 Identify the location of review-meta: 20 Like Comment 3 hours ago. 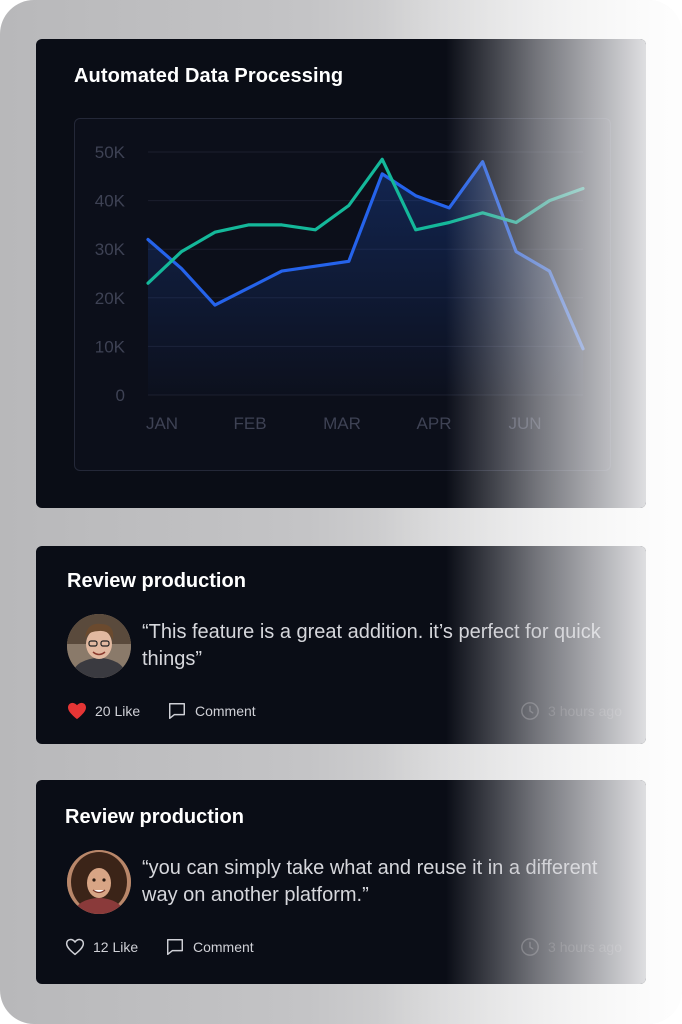
(344, 711).